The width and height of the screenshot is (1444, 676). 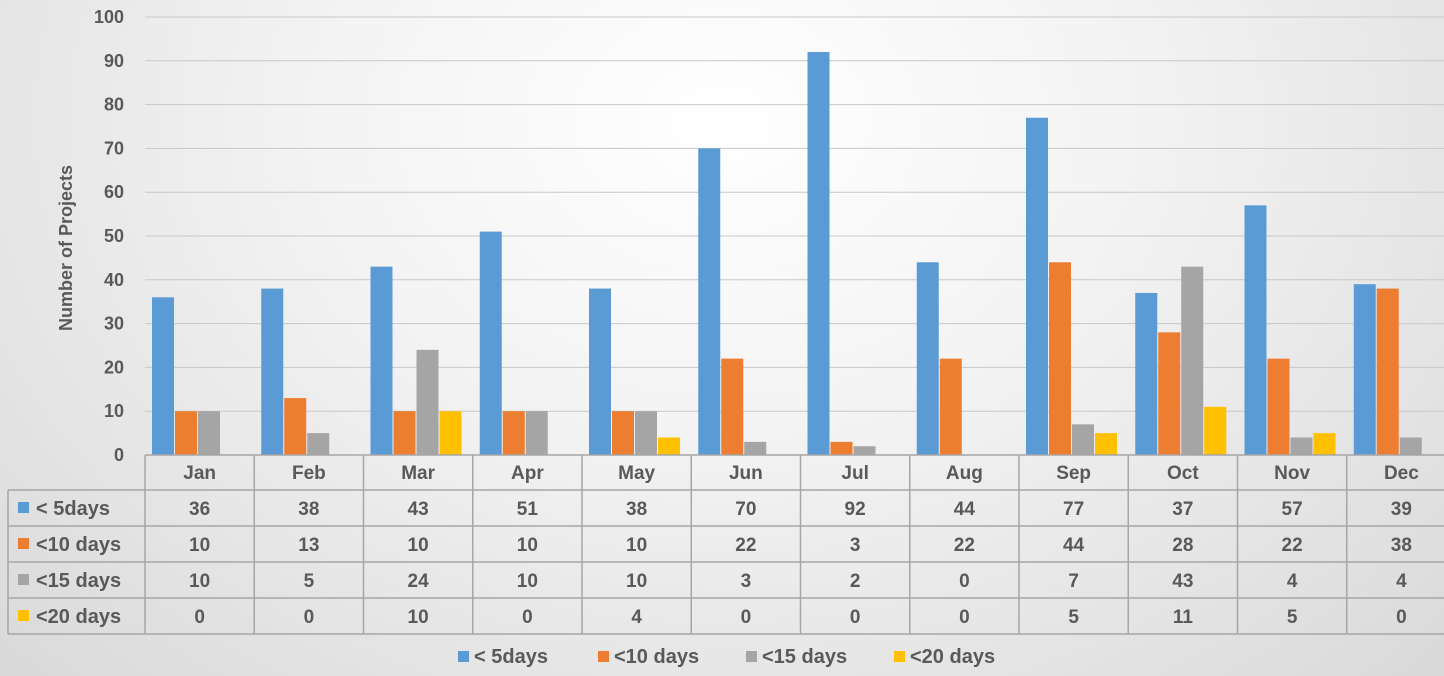 What do you see at coordinates (419, 581) in the screenshot?
I see `data-label: 24` at bounding box center [419, 581].